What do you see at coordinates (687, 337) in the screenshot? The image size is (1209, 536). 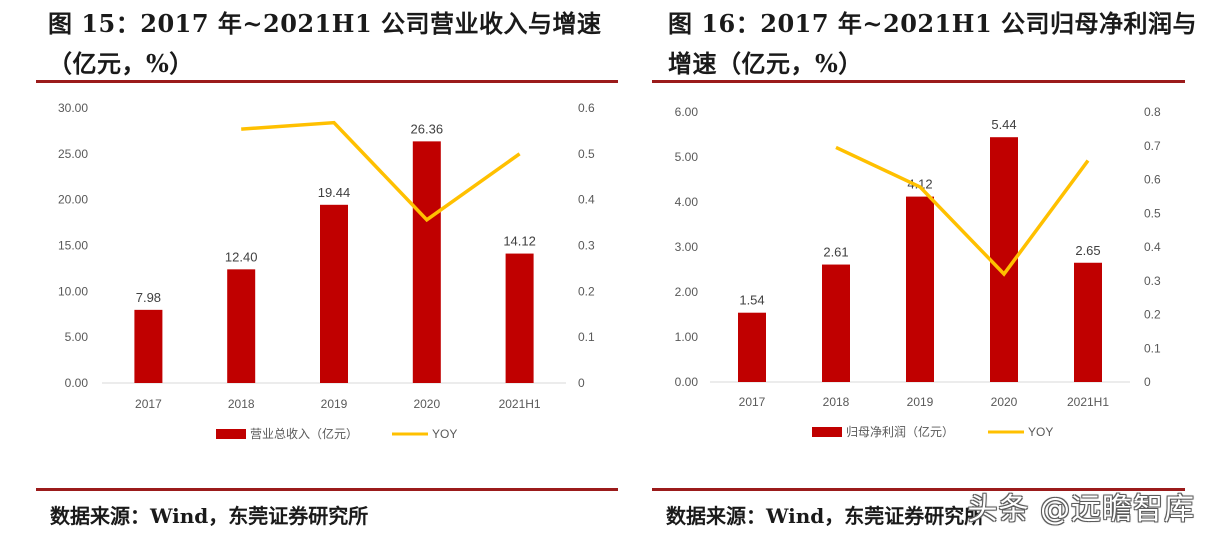 I see `left-axis-tick-label: 1.00` at bounding box center [687, 337].